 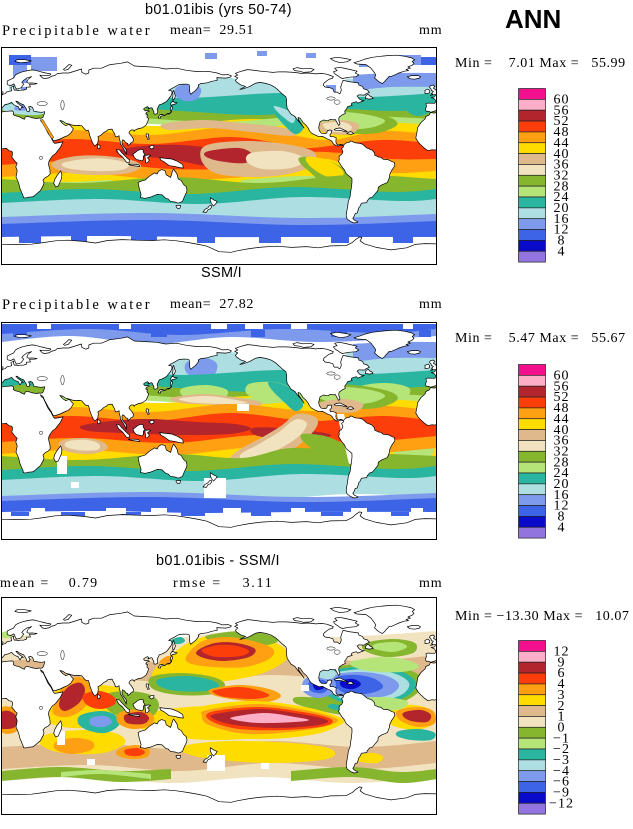 What do you see at coordinates (561, 749) in the screenshot?
I see `svg-text: −2` at bounding box center [561, 749].